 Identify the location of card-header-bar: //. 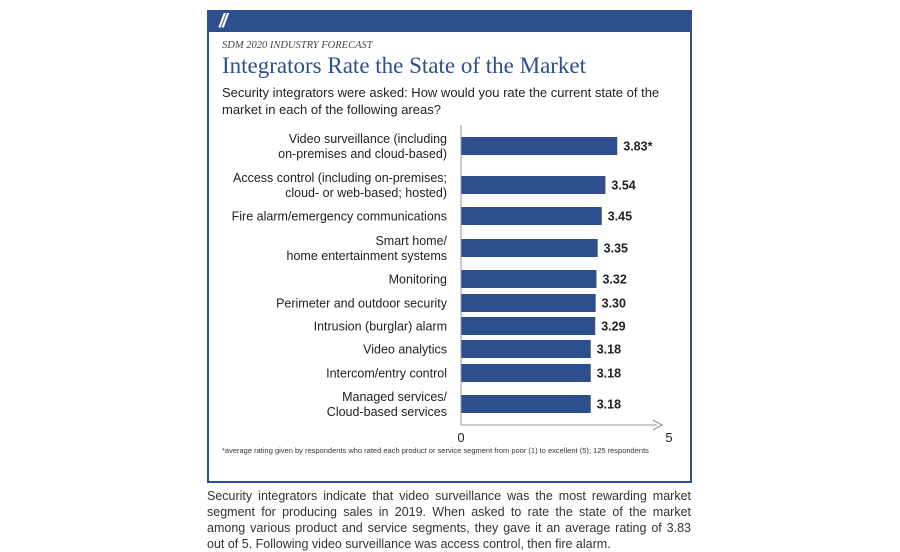
(449, 22).